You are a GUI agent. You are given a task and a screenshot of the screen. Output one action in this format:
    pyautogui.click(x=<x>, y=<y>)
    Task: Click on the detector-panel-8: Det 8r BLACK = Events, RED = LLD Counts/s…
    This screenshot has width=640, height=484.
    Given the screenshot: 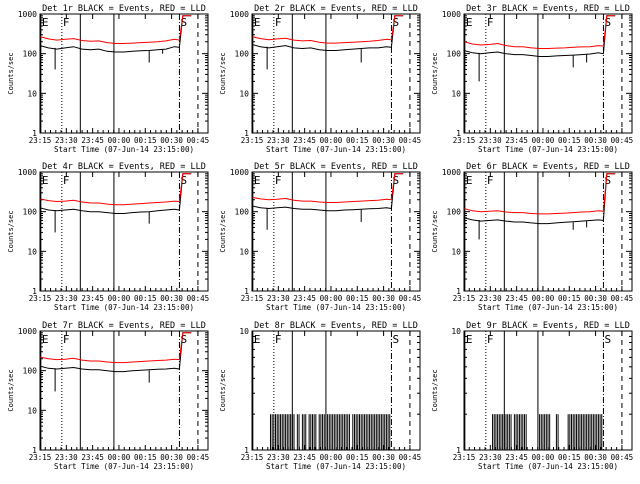 What is the action you would take?
    pyautogui.click(x=320, y=396)
    